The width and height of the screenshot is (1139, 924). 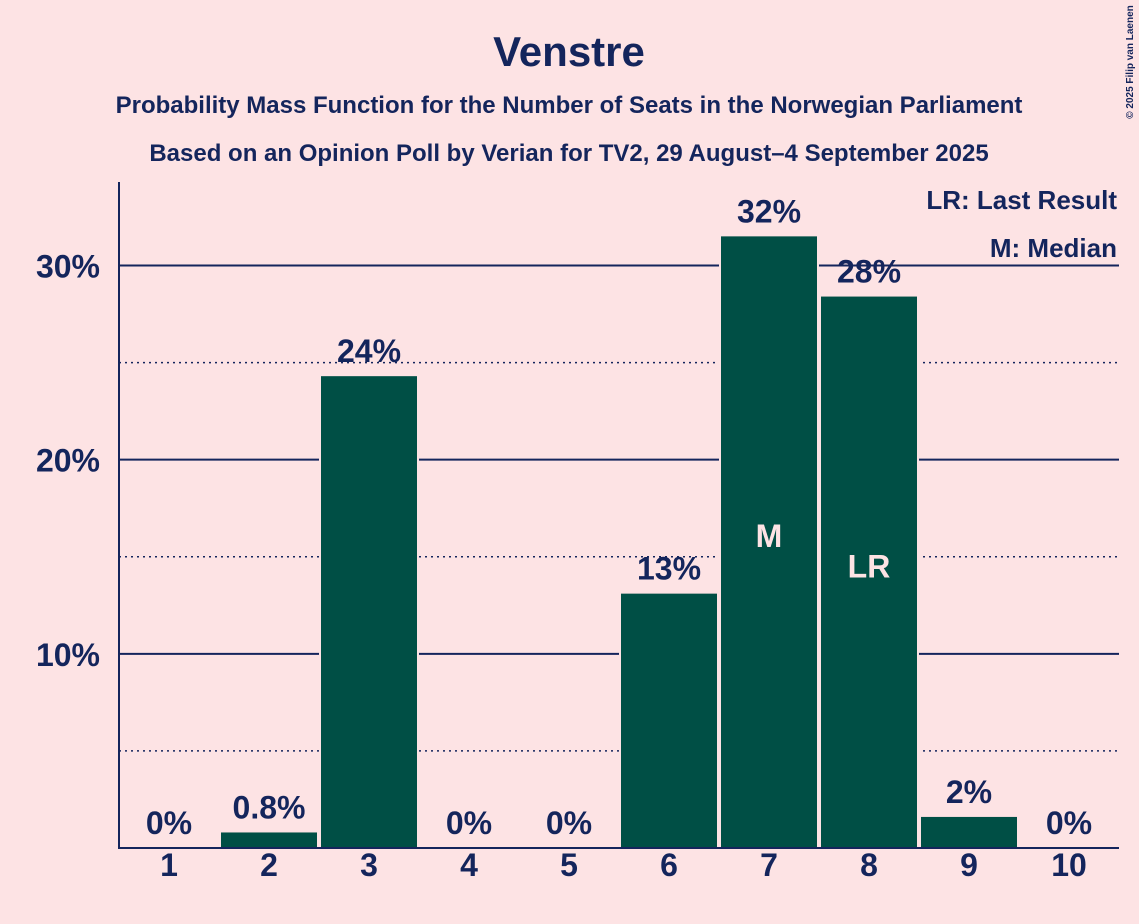 I want to click on data-label-9: 2%, so click(x=969, y=792).